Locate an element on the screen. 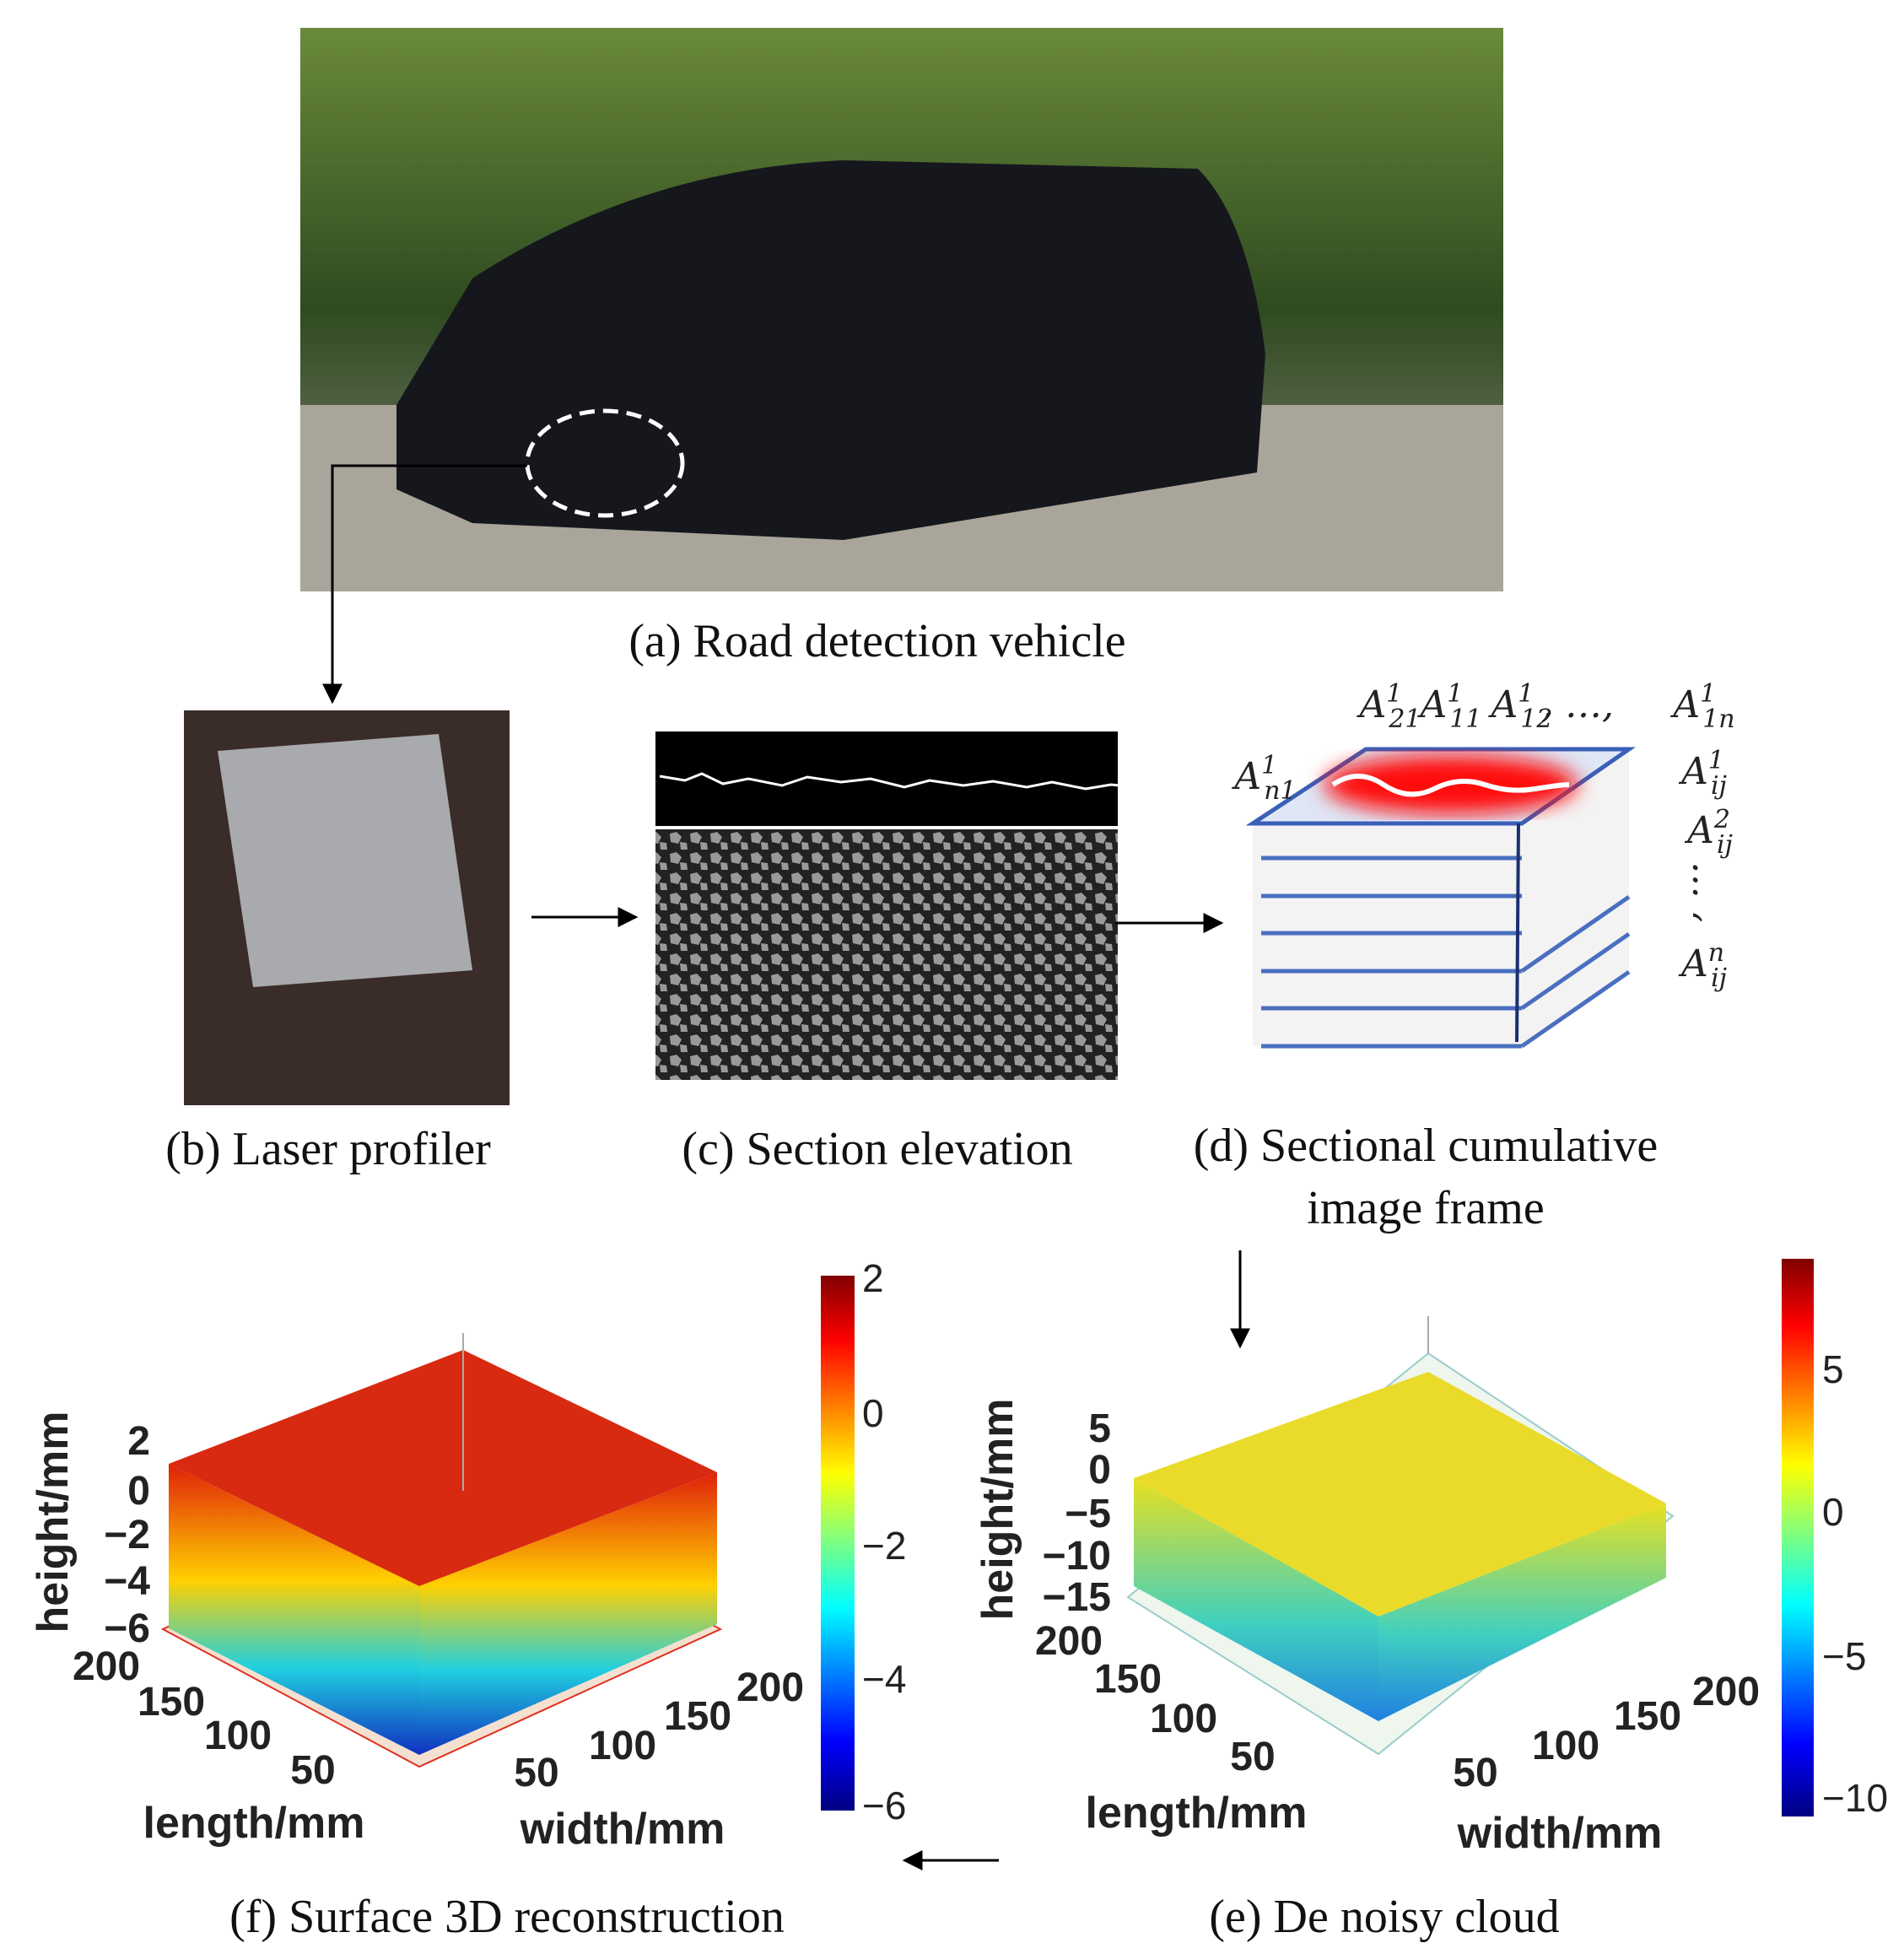 The height and width of the screenshot is (1954, 1904). panel-c: (c) Section elevation is located at coordinates (900, 953).